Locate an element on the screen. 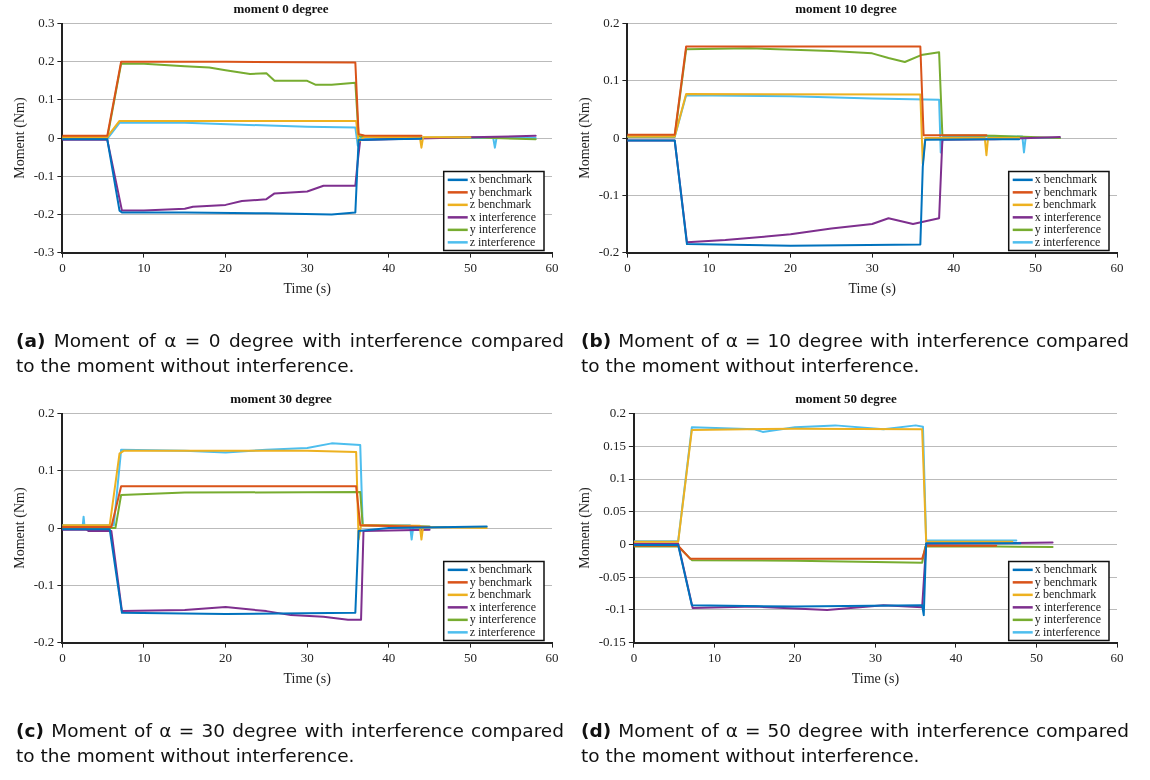 This screenshot has width=1150, height=780. text: (d) Moment of α = 50 degree with interference compared to the moment without interference. is located at coordinates (855, 743).